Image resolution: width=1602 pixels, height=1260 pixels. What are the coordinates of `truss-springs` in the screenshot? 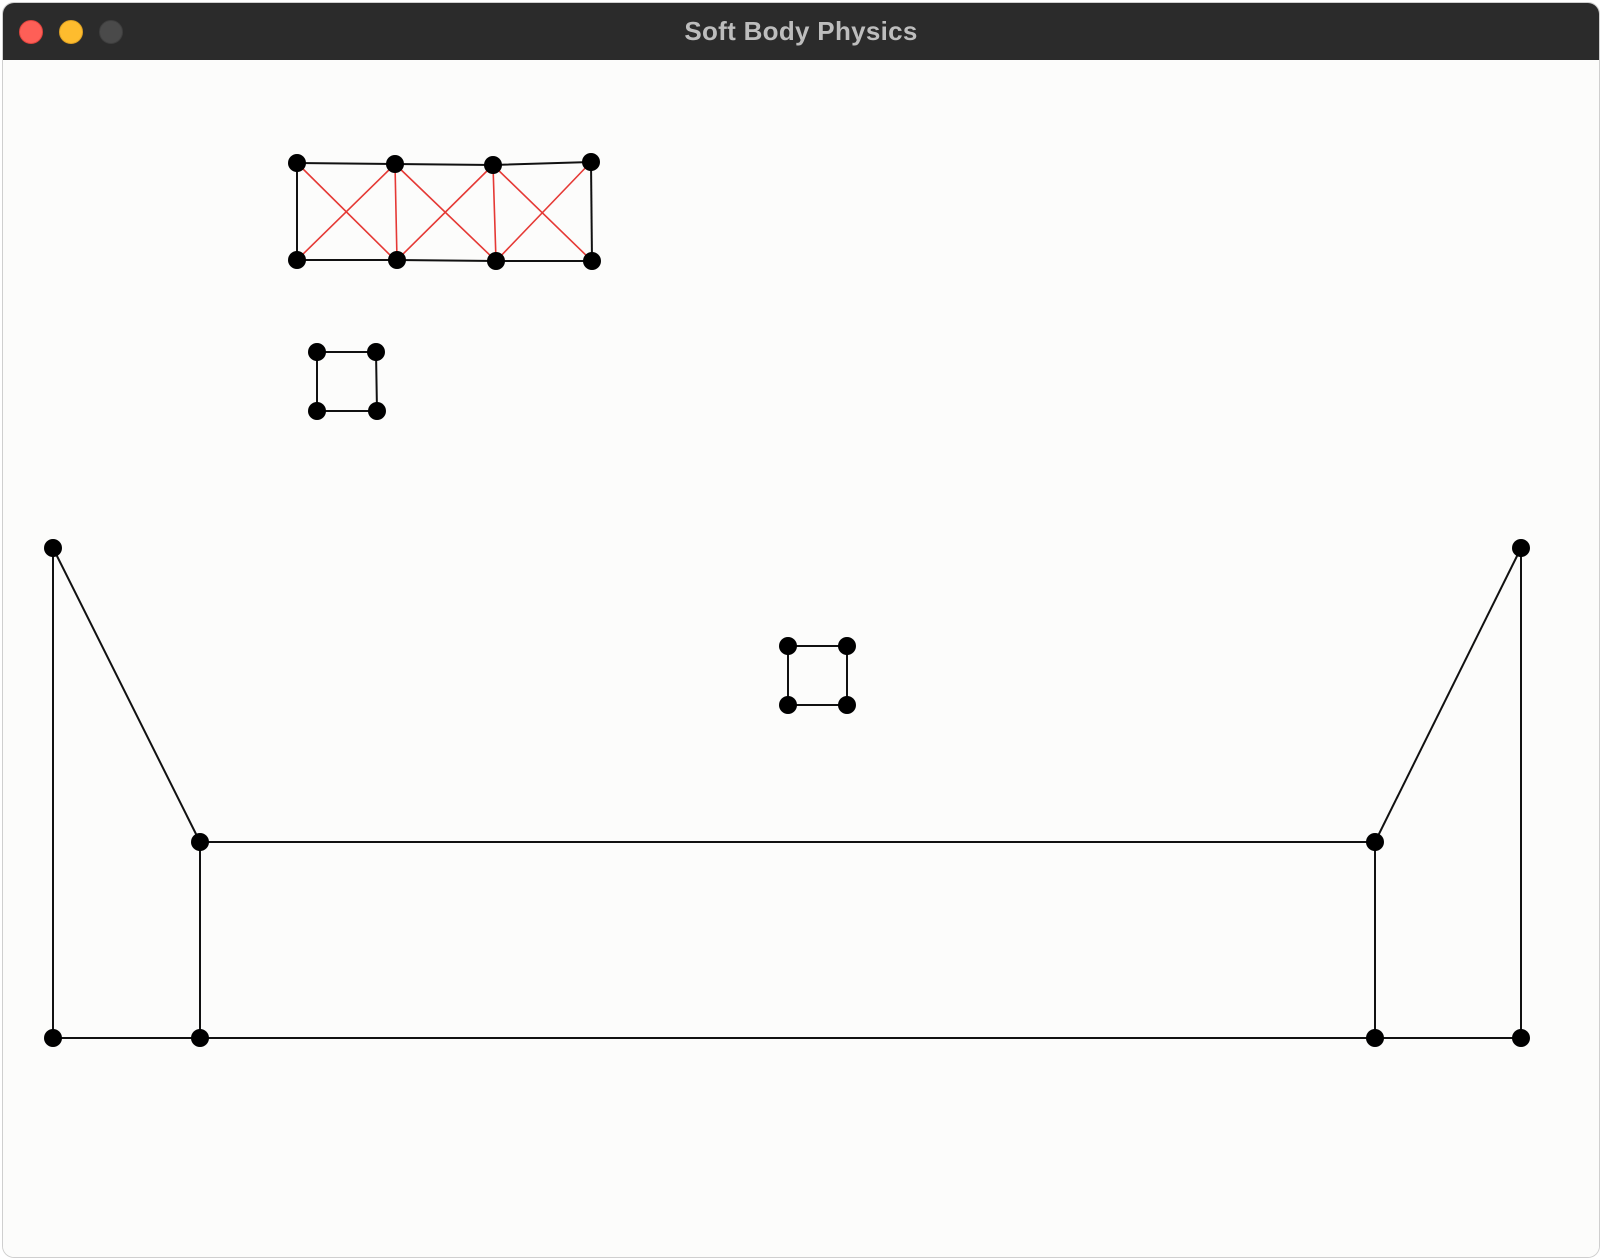 It's located at (444, 211).